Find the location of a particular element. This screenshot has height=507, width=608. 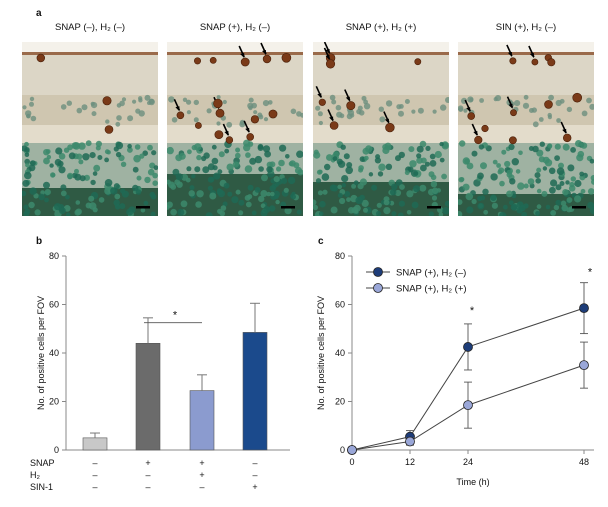

micrograph-title-4: SIN (+), H₂ (–) is located at coordinates (526, 27).